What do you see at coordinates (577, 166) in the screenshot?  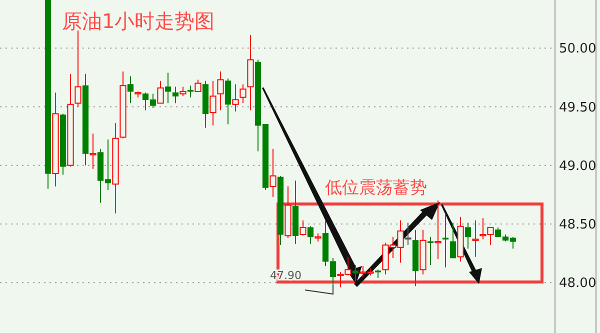 I see `y-tick-label: 49.00` at bounding box center [577, 166].